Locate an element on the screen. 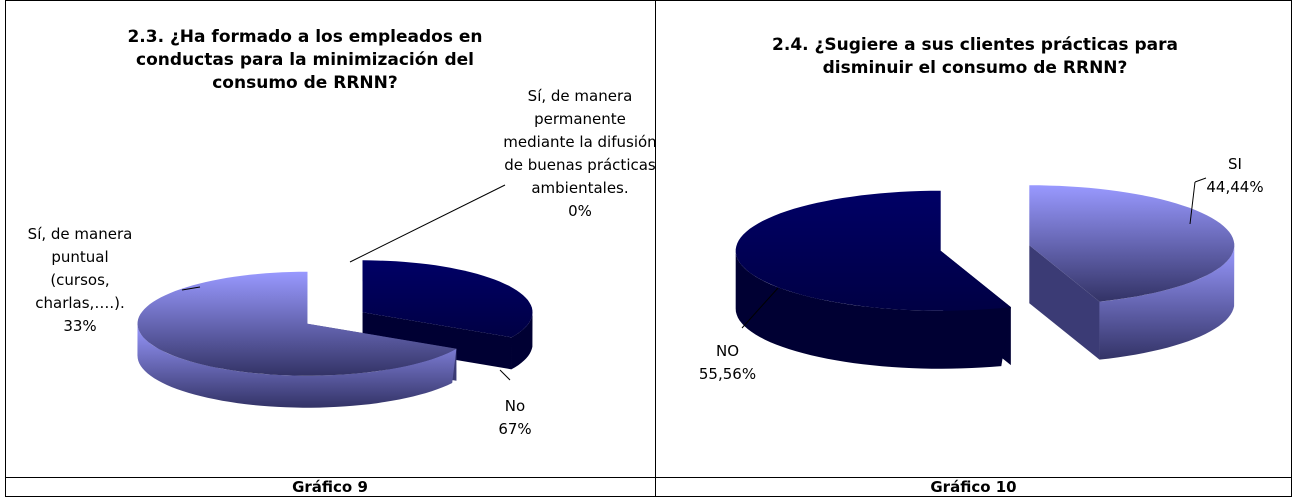  data-label: SI 44,44% is located at coordinates (1235, 176).